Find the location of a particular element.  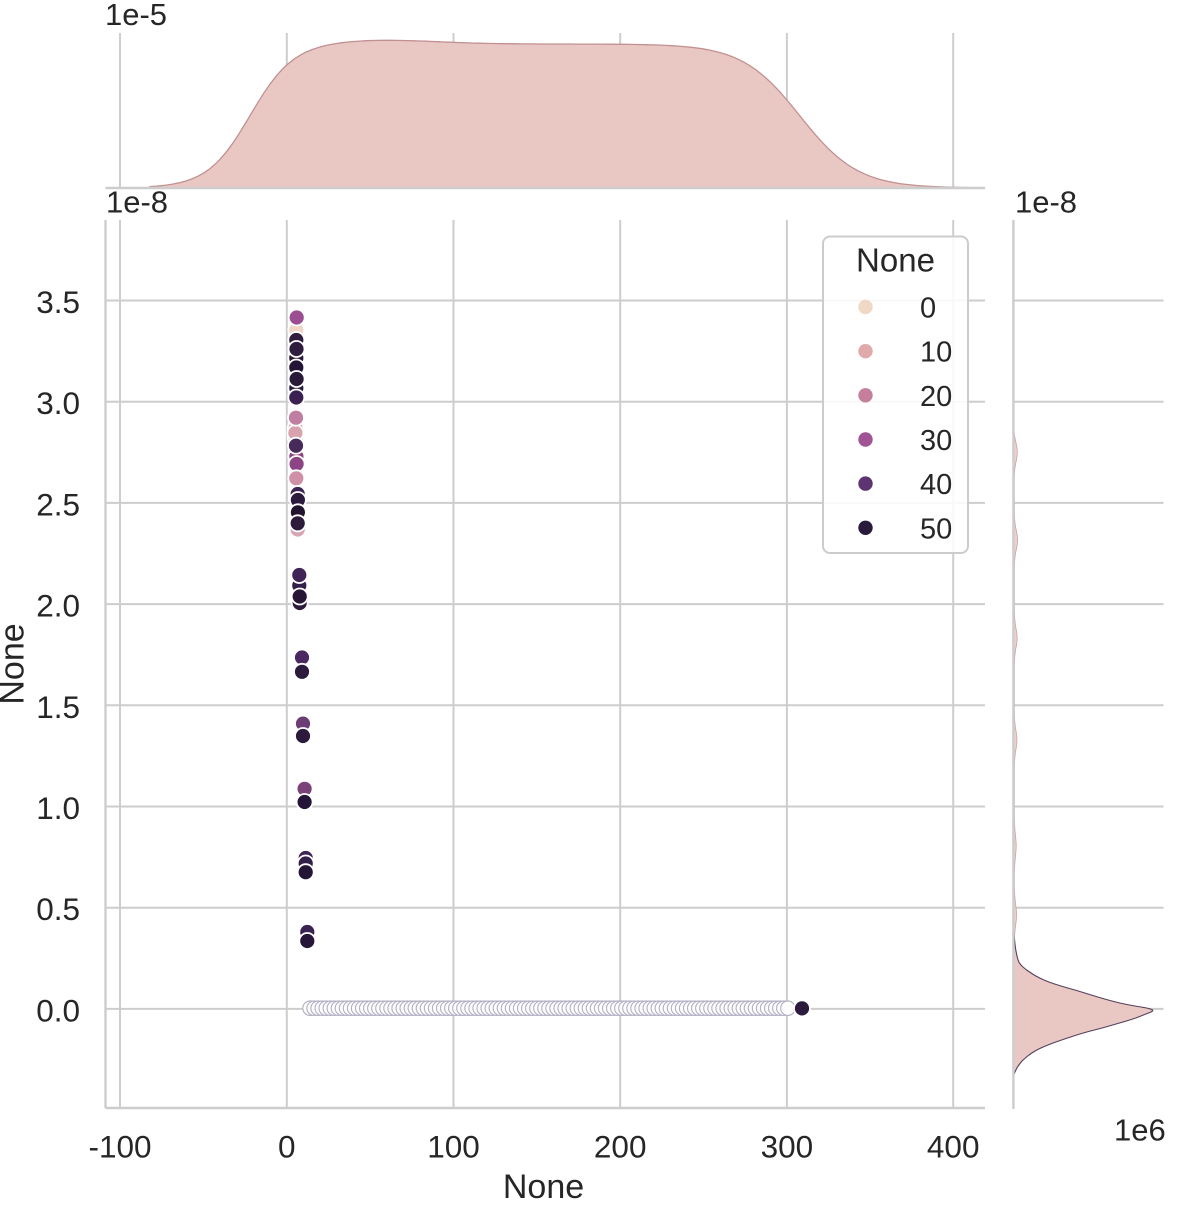

svg-text: 1.0 is located at coordinates (58, 808).